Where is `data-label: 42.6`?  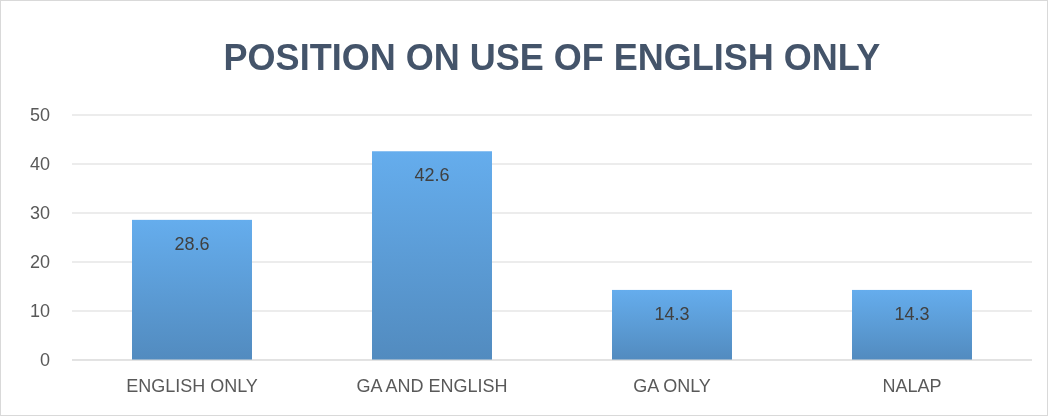
data-label: 42.6 is located at coordinates (432, 175).